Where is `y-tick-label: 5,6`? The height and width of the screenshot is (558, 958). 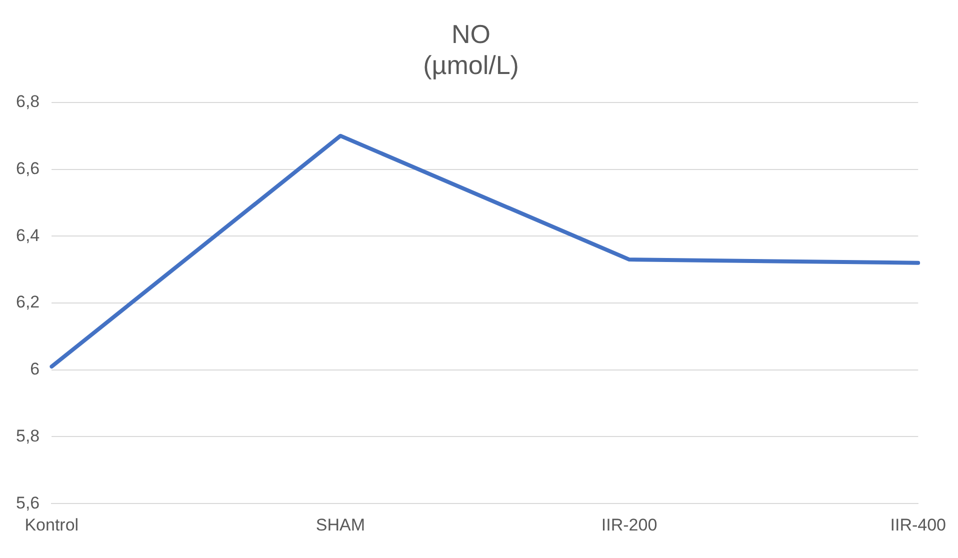 y-tick-label: 5,6 is located at coordinates (28, 502).